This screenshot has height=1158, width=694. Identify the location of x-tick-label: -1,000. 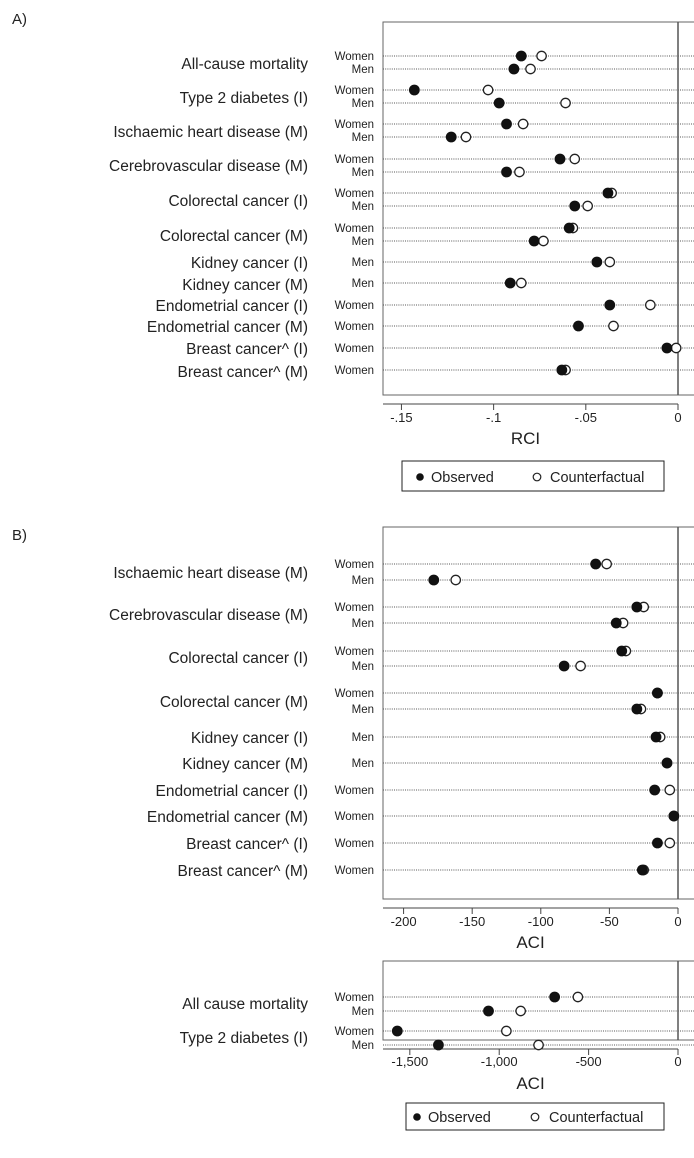
(499, 1061).